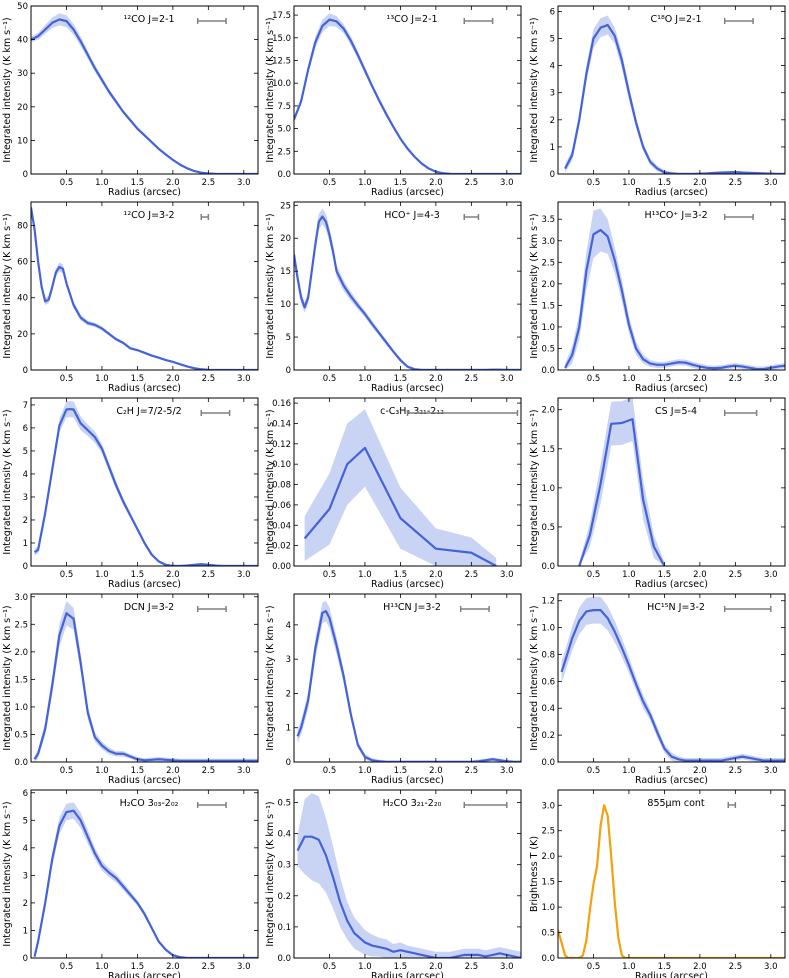 Image resolution: width=789 pixels, height=978 pixels. I want to click on y-axis-label: Brightness T (K), so click(534, 874).